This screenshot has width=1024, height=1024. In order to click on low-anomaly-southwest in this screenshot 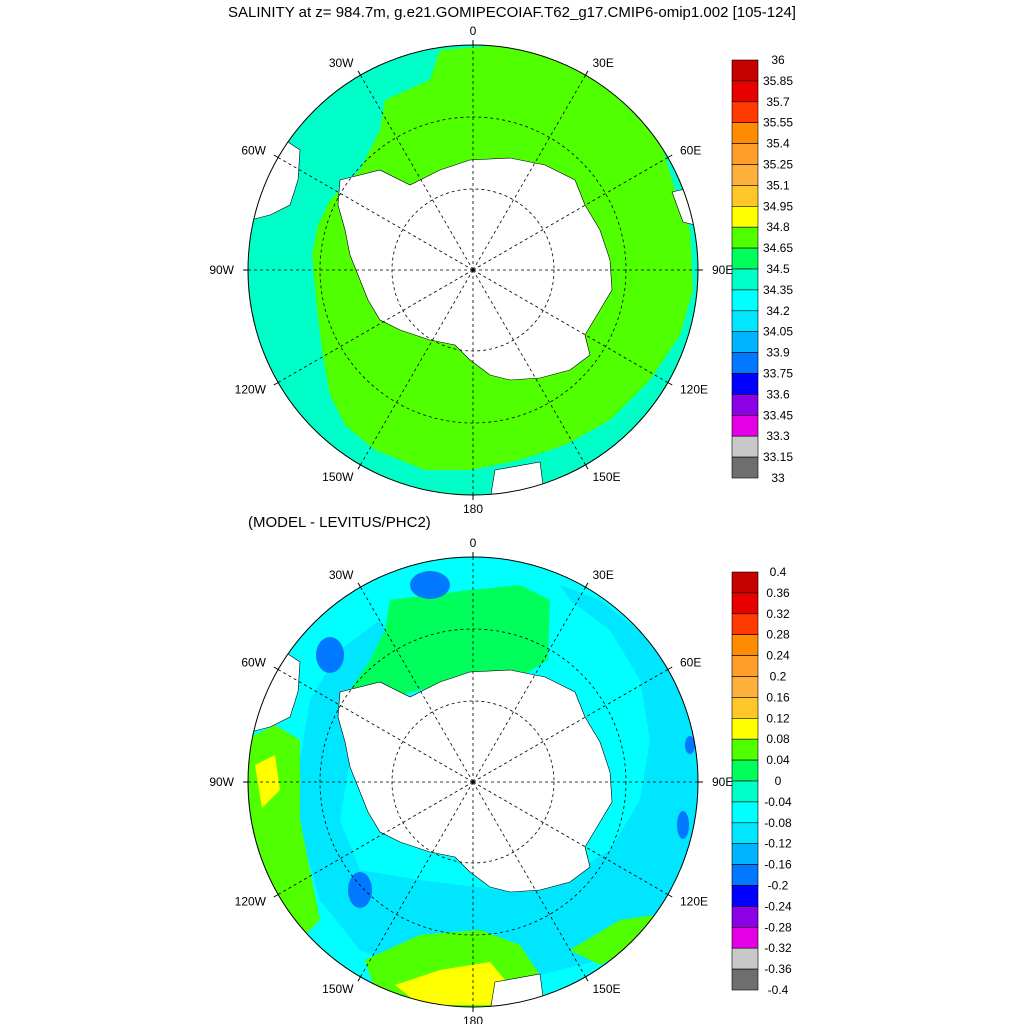, I will do `click(360, 890)`.